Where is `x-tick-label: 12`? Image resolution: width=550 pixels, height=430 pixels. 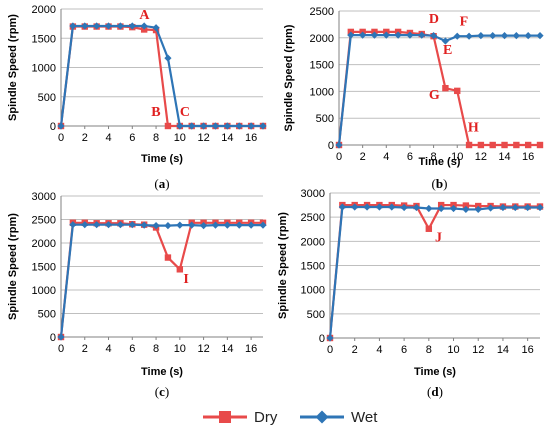 x-tick-label: 12 is located at coordinates (481, 157).